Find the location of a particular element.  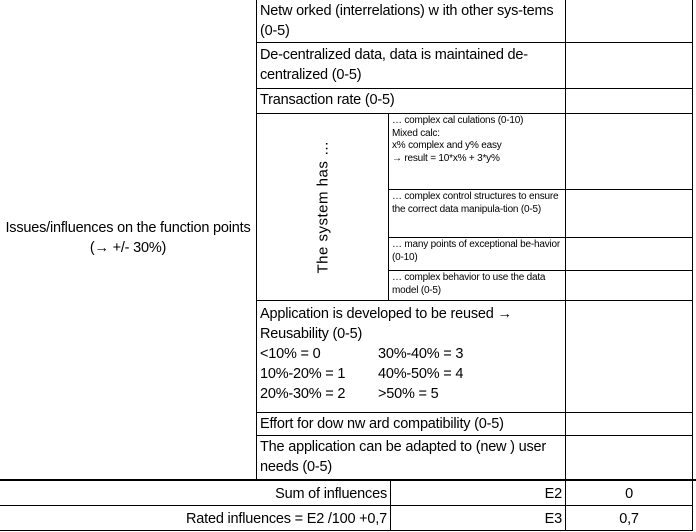

value-networked is located at coordinates (629, 21).